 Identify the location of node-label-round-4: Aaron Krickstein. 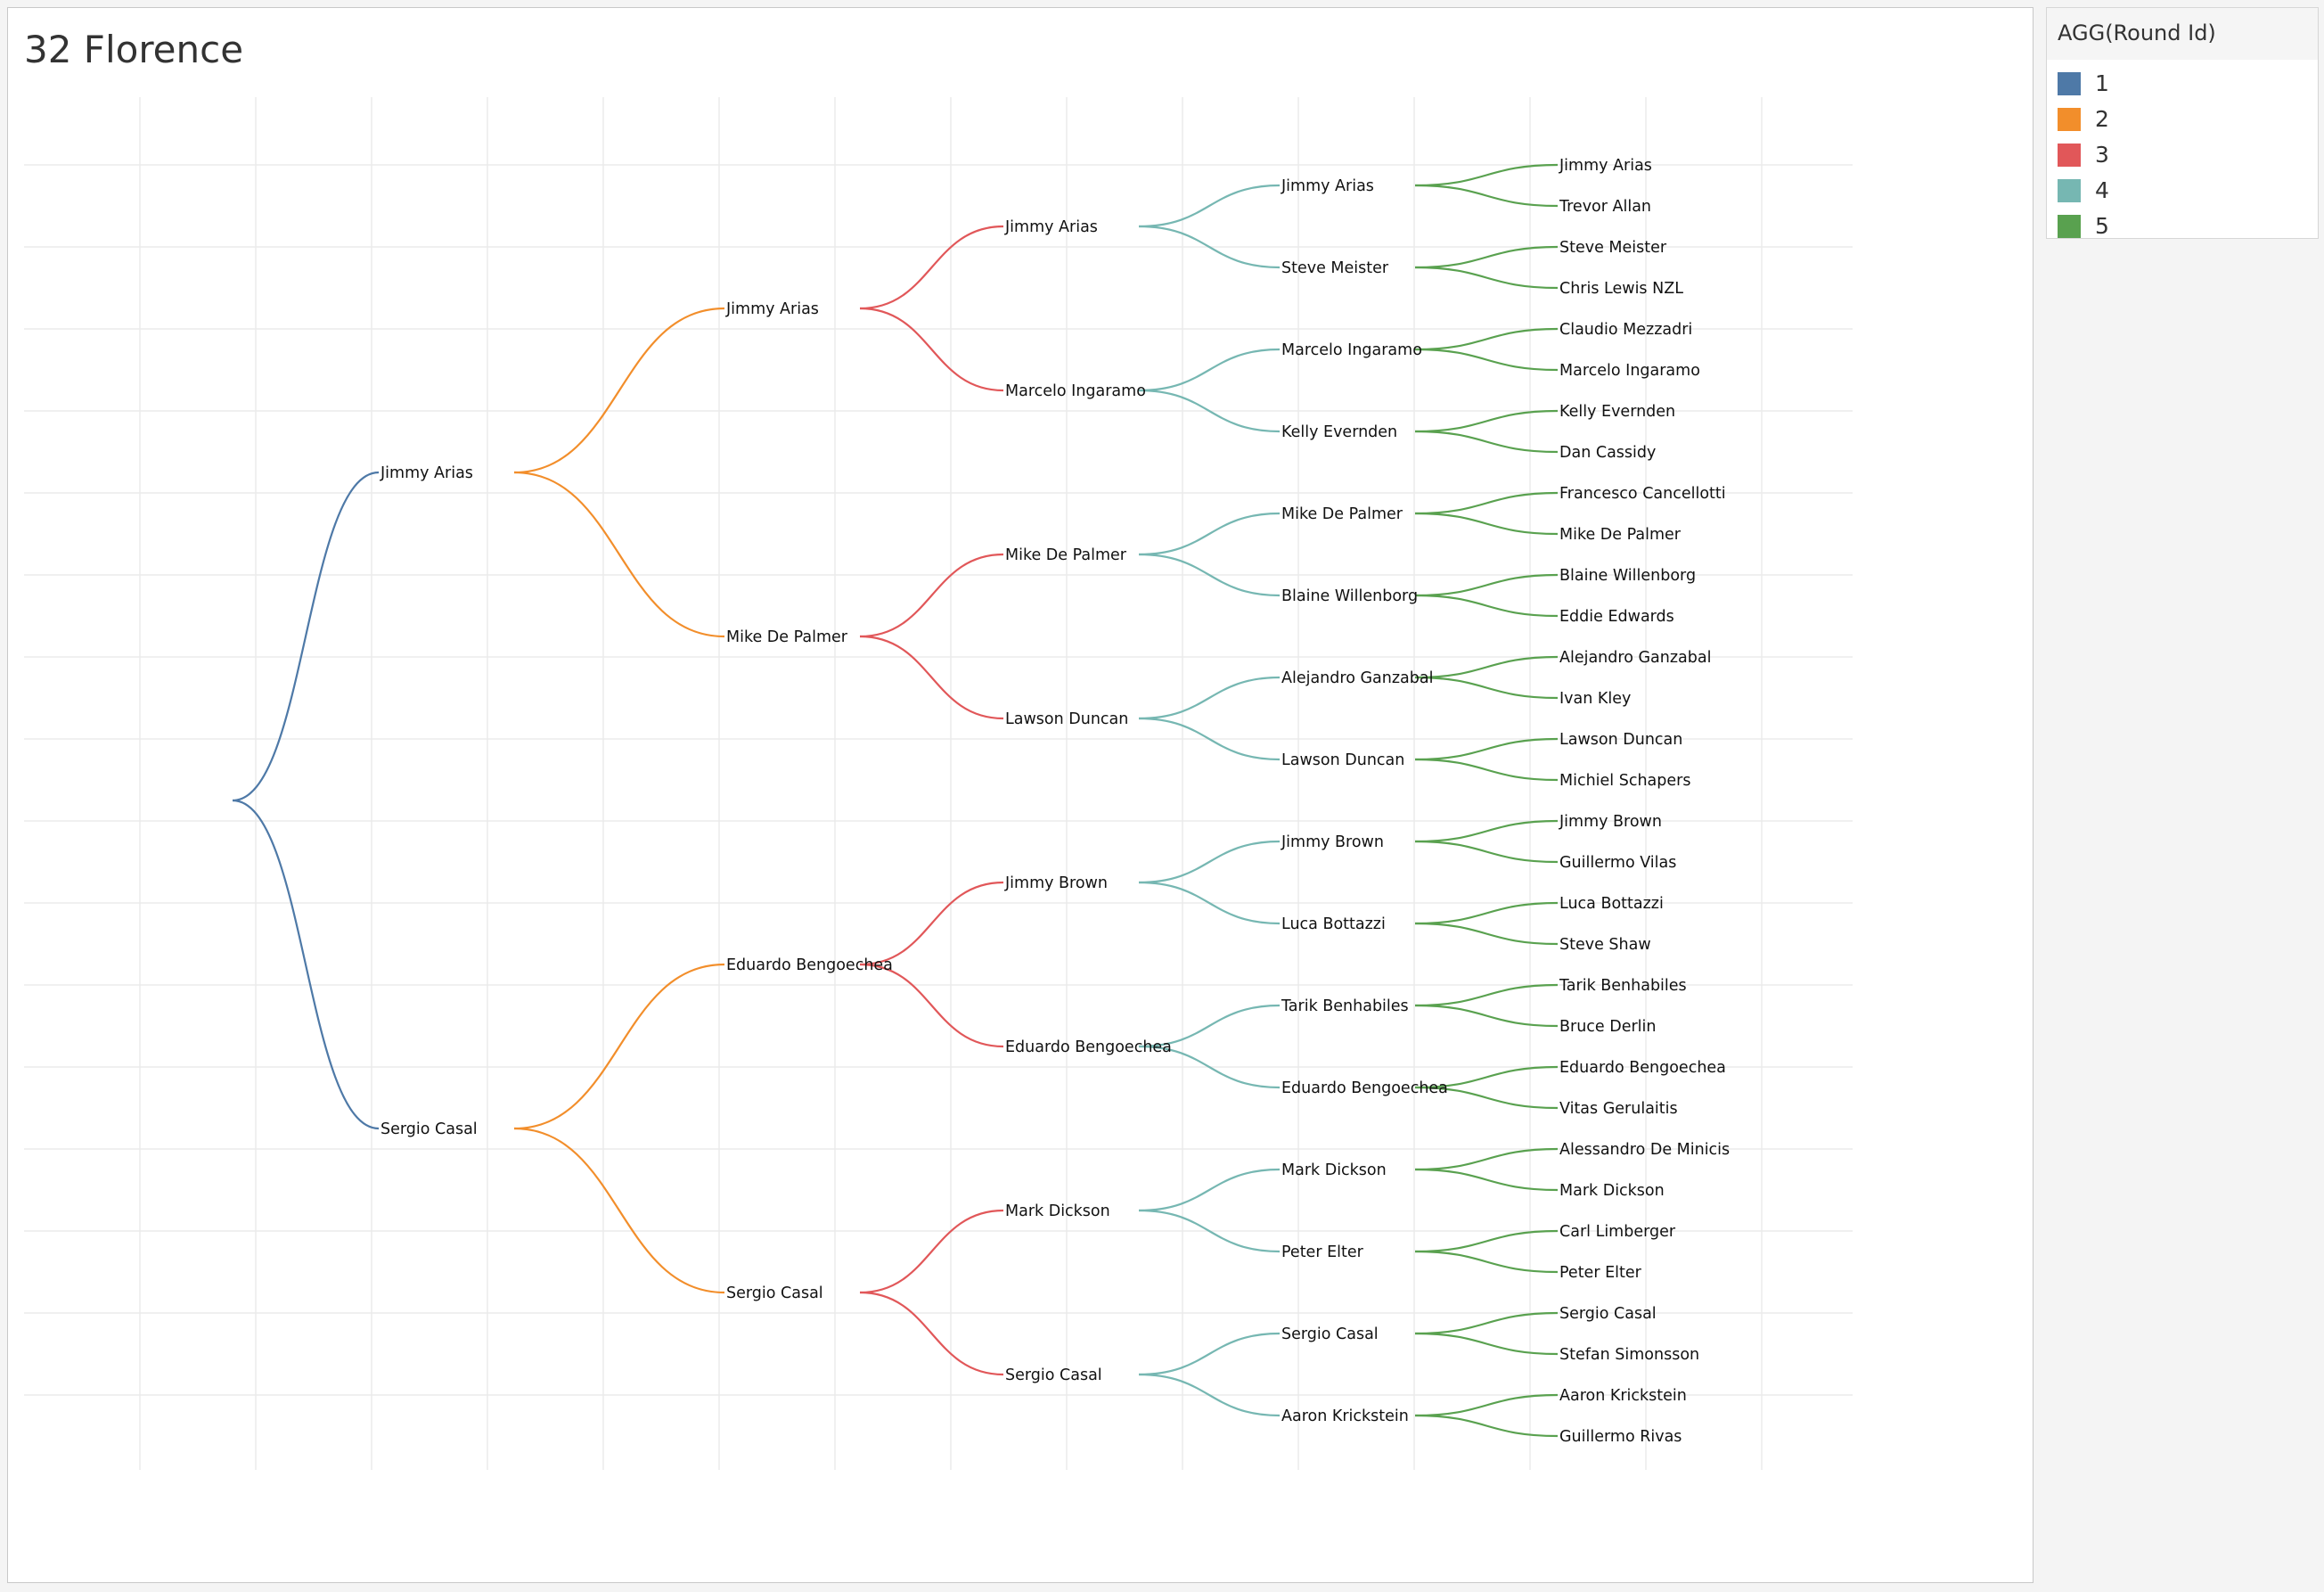
(1345, 1416).